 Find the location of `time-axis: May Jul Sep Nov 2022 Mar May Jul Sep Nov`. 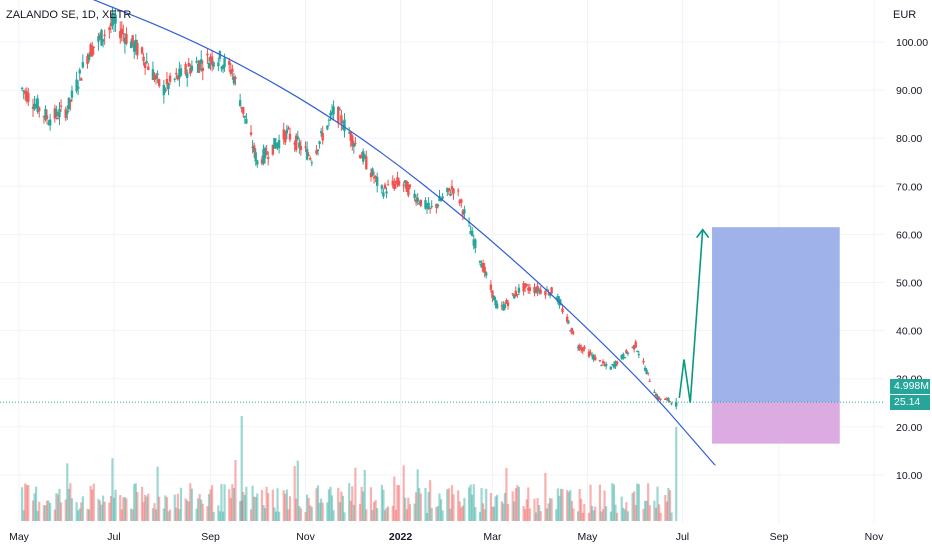

time-axis: May Jul Sep Nov 2022 Mar May Jul Sep Nov is located at coordinates (446, 537).